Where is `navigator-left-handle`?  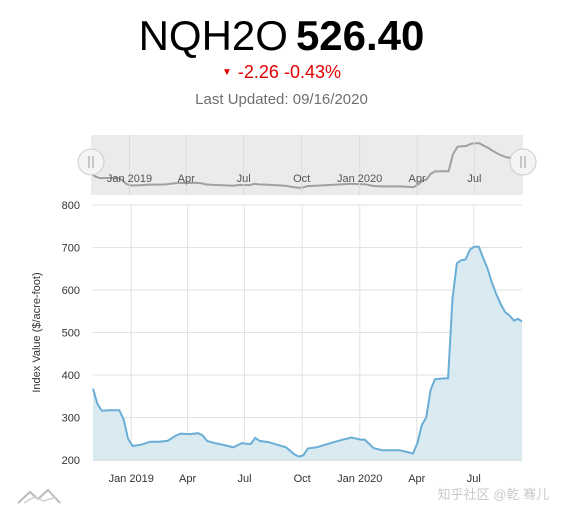 navigator-left-handle is located at coordinates (91, 162).